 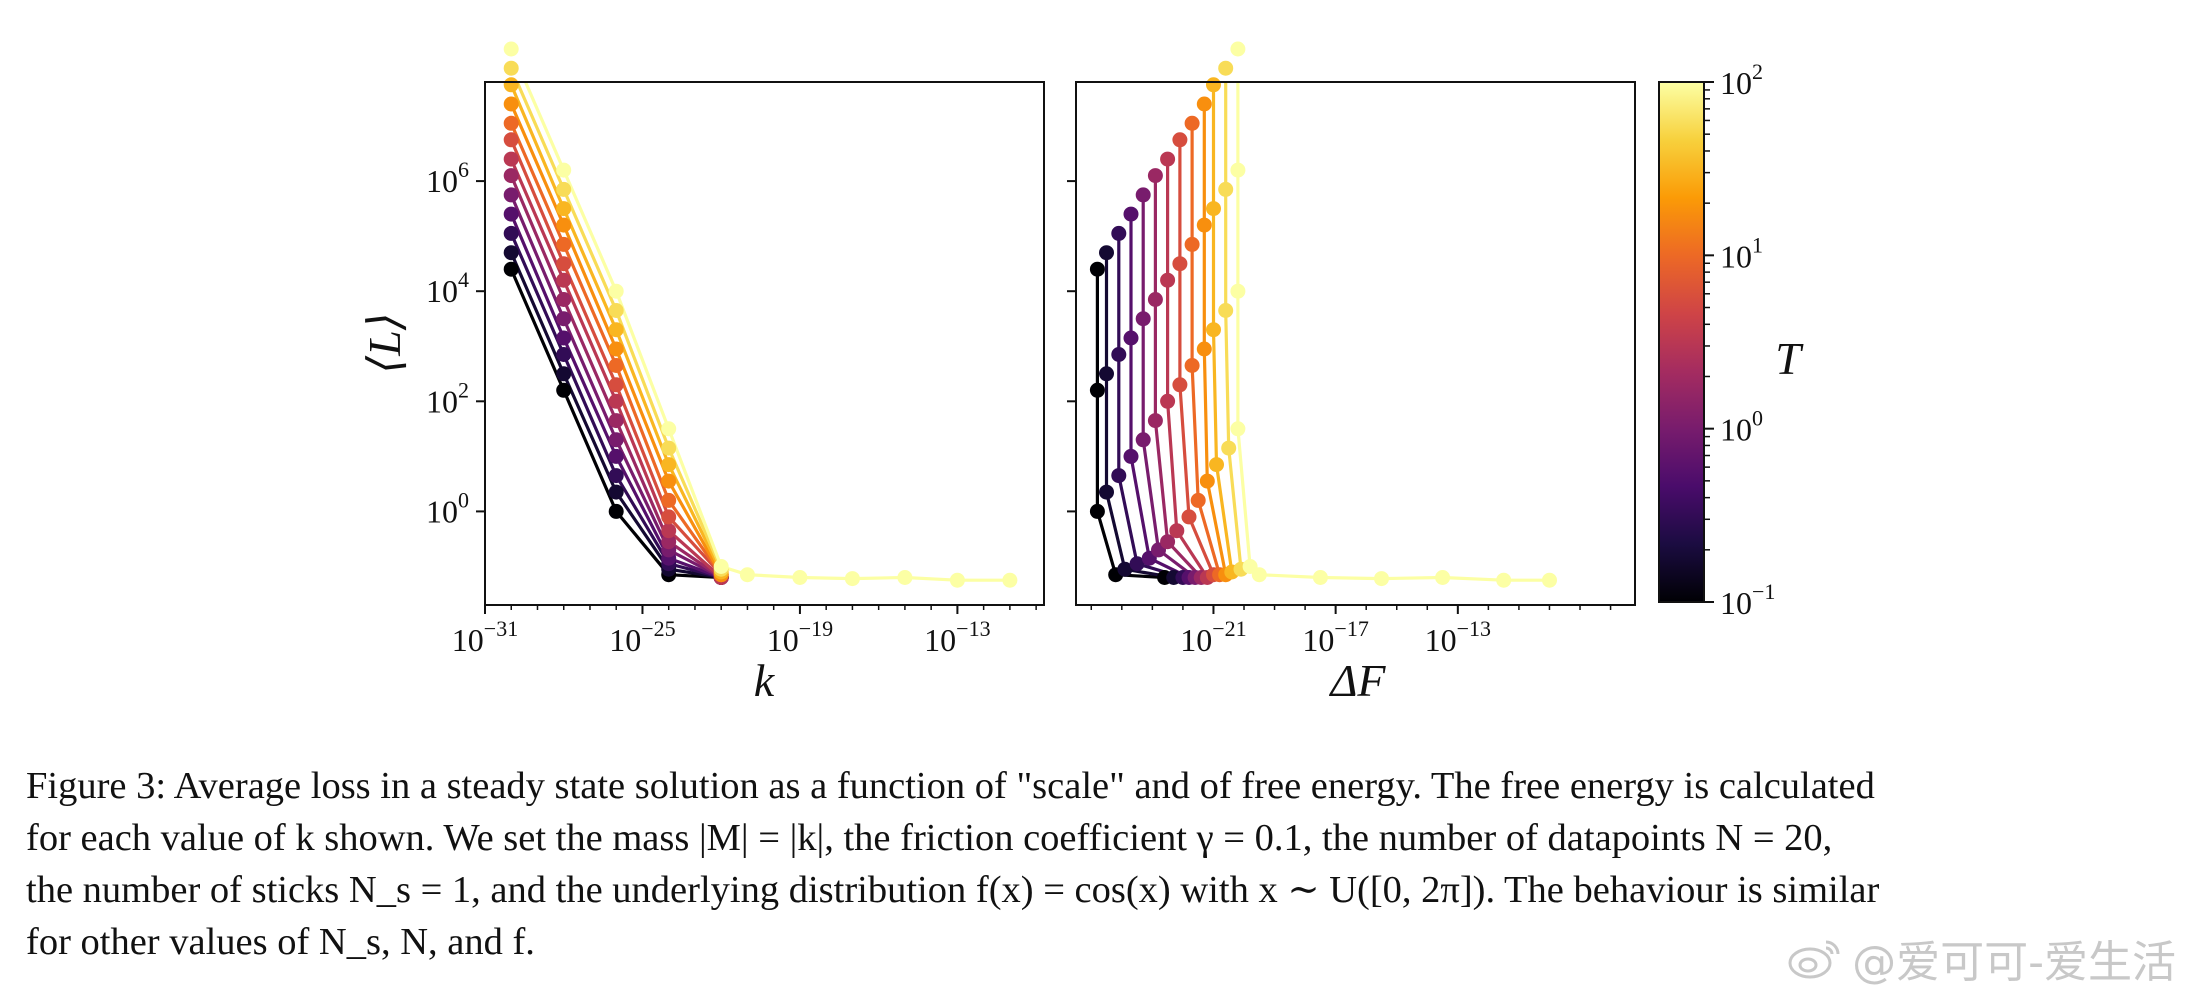 I want to click on series-line-T-0.178, so click(x=1139, y=416).